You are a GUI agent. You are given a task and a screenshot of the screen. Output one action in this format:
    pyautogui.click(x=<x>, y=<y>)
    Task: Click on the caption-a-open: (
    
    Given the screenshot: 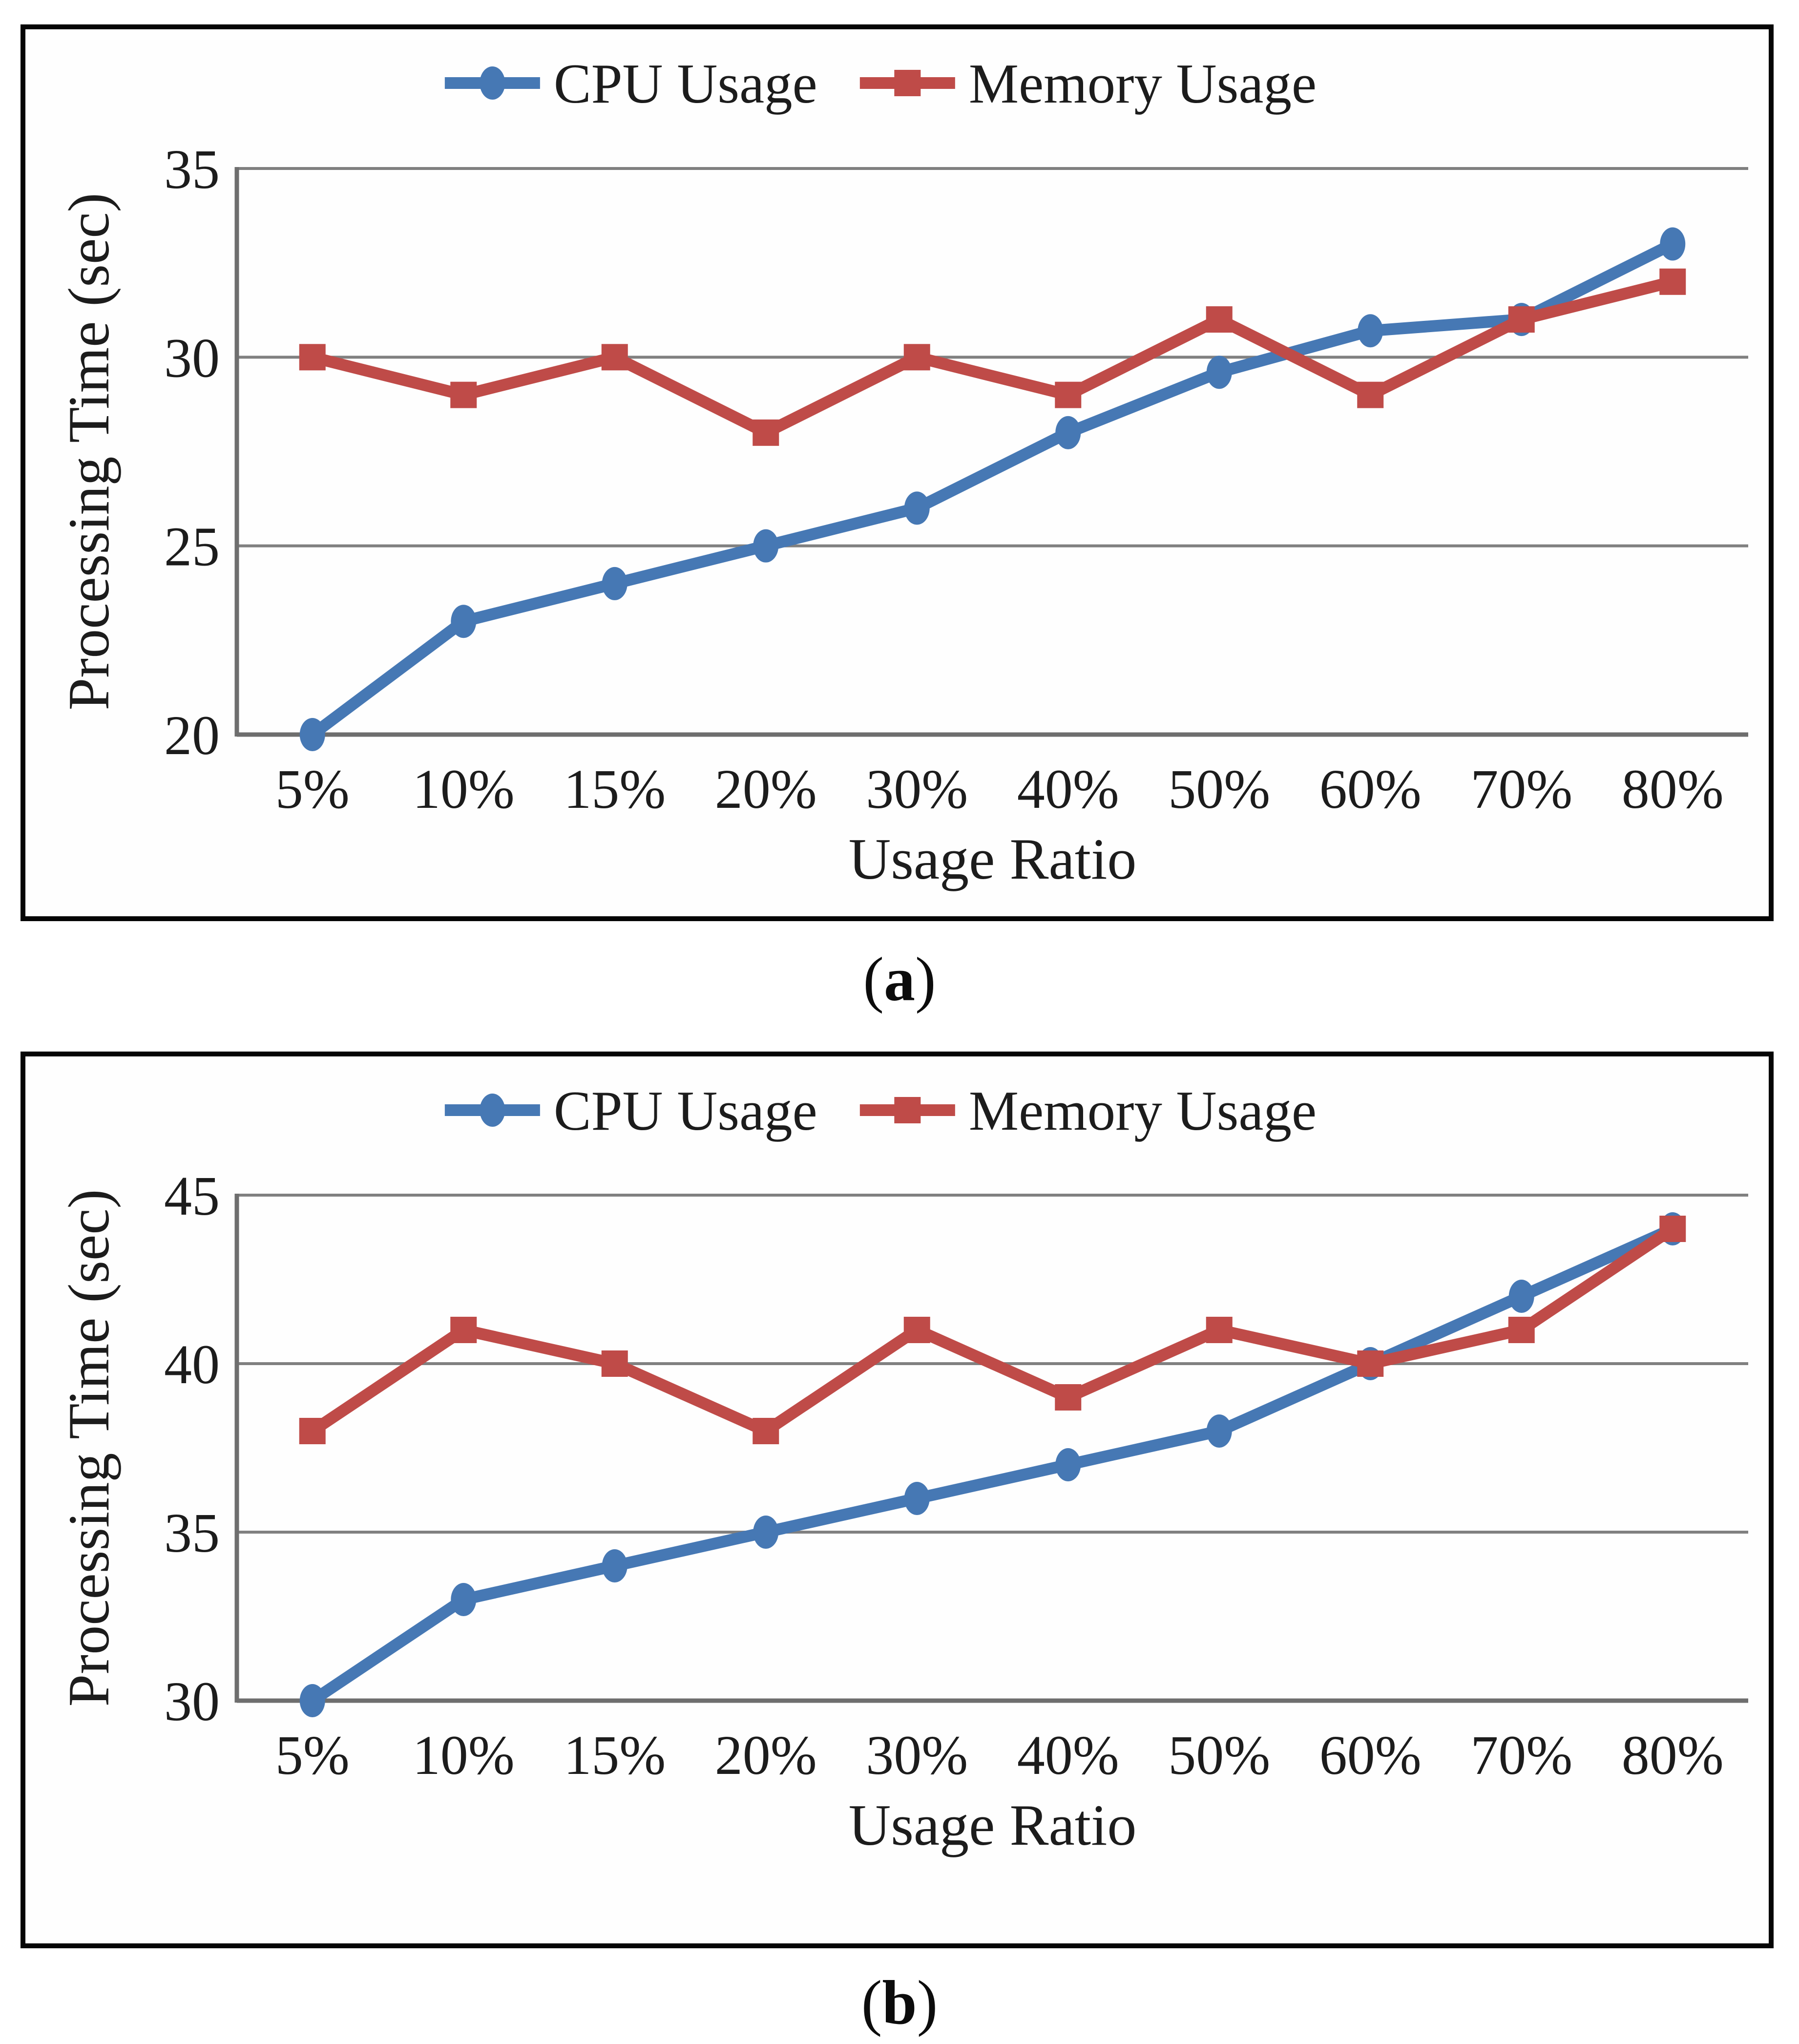 What is the action you would take?
    pyautogui.click(x=873, y=979)
    